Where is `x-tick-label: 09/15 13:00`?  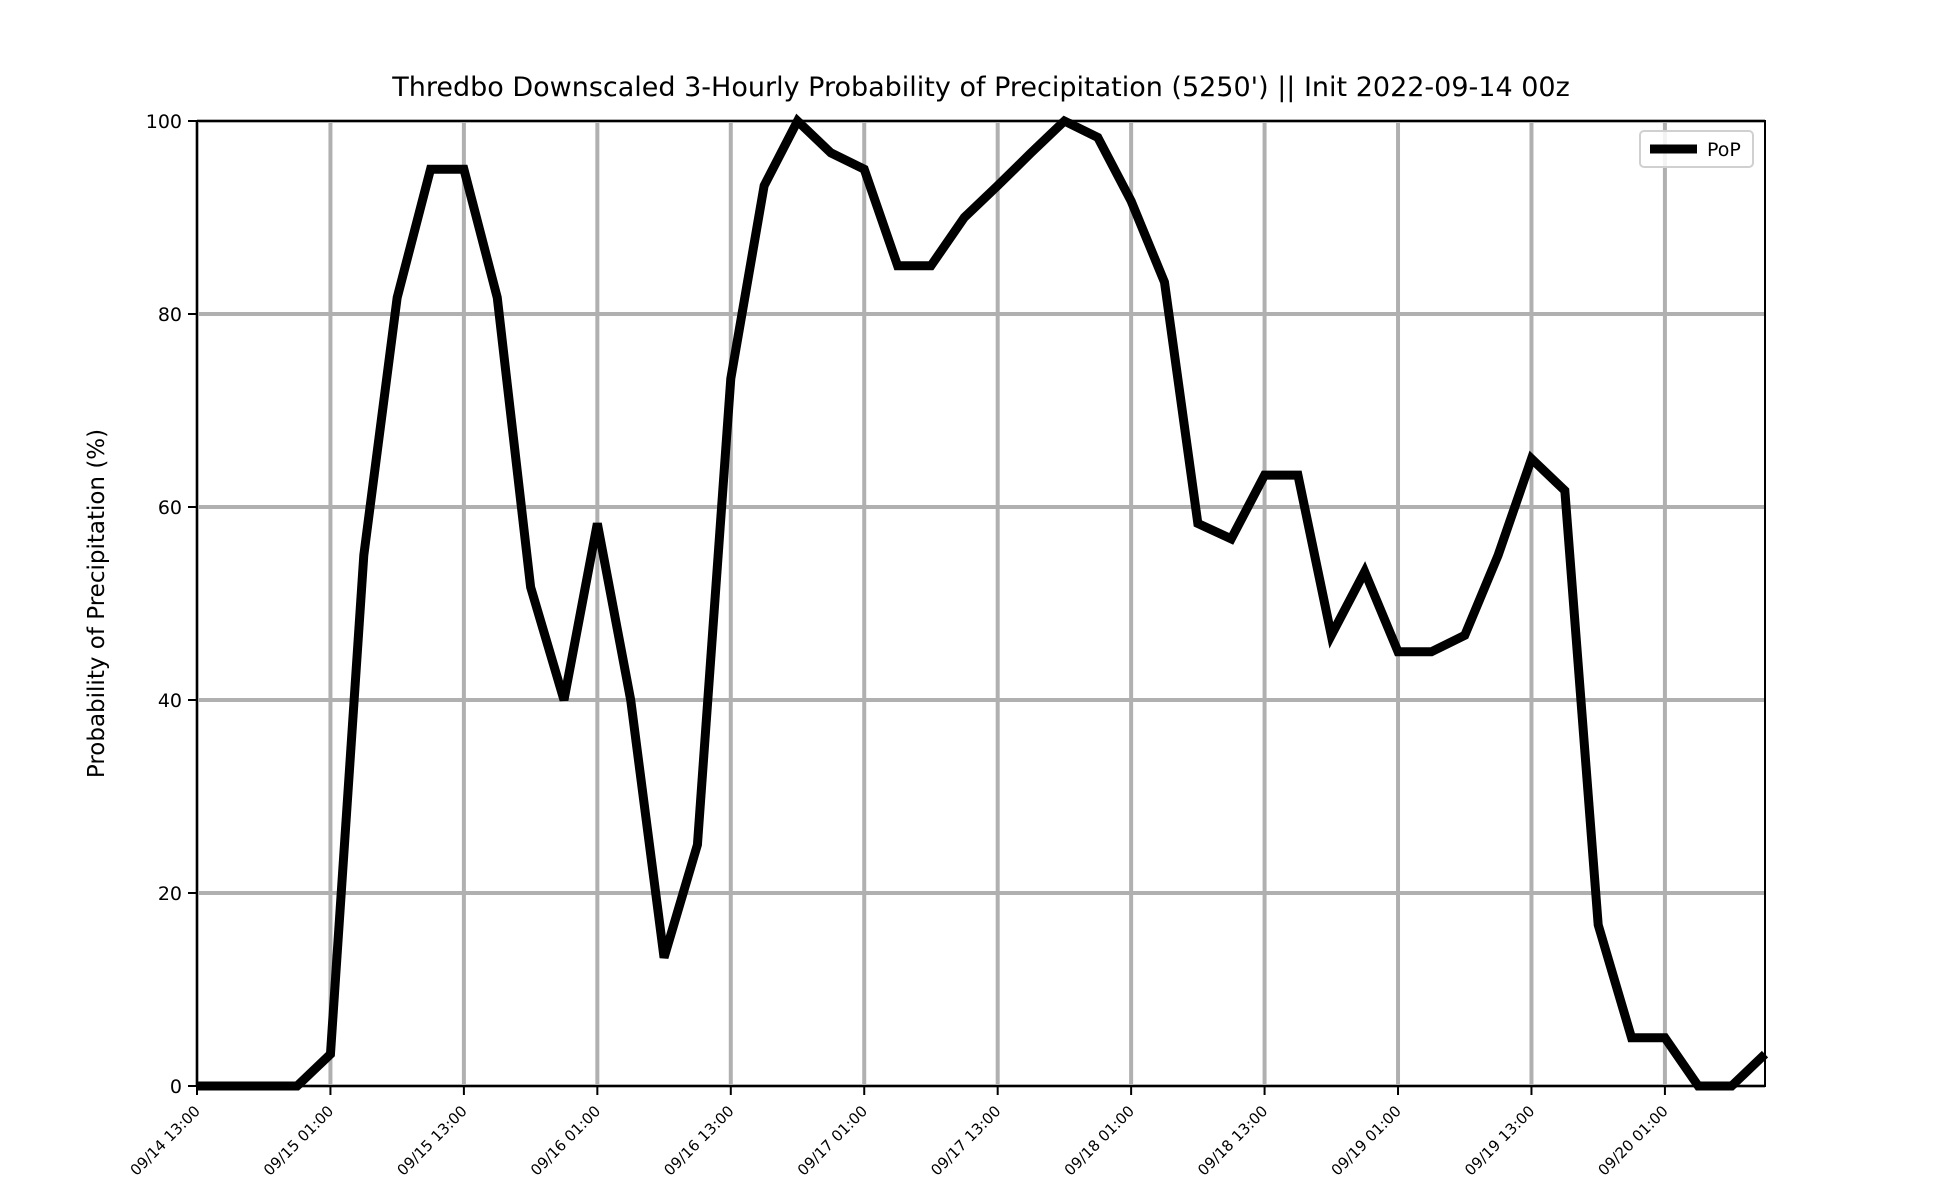 x-tick-label: 09/15 13:00 is located at coordinates (431, 1140).